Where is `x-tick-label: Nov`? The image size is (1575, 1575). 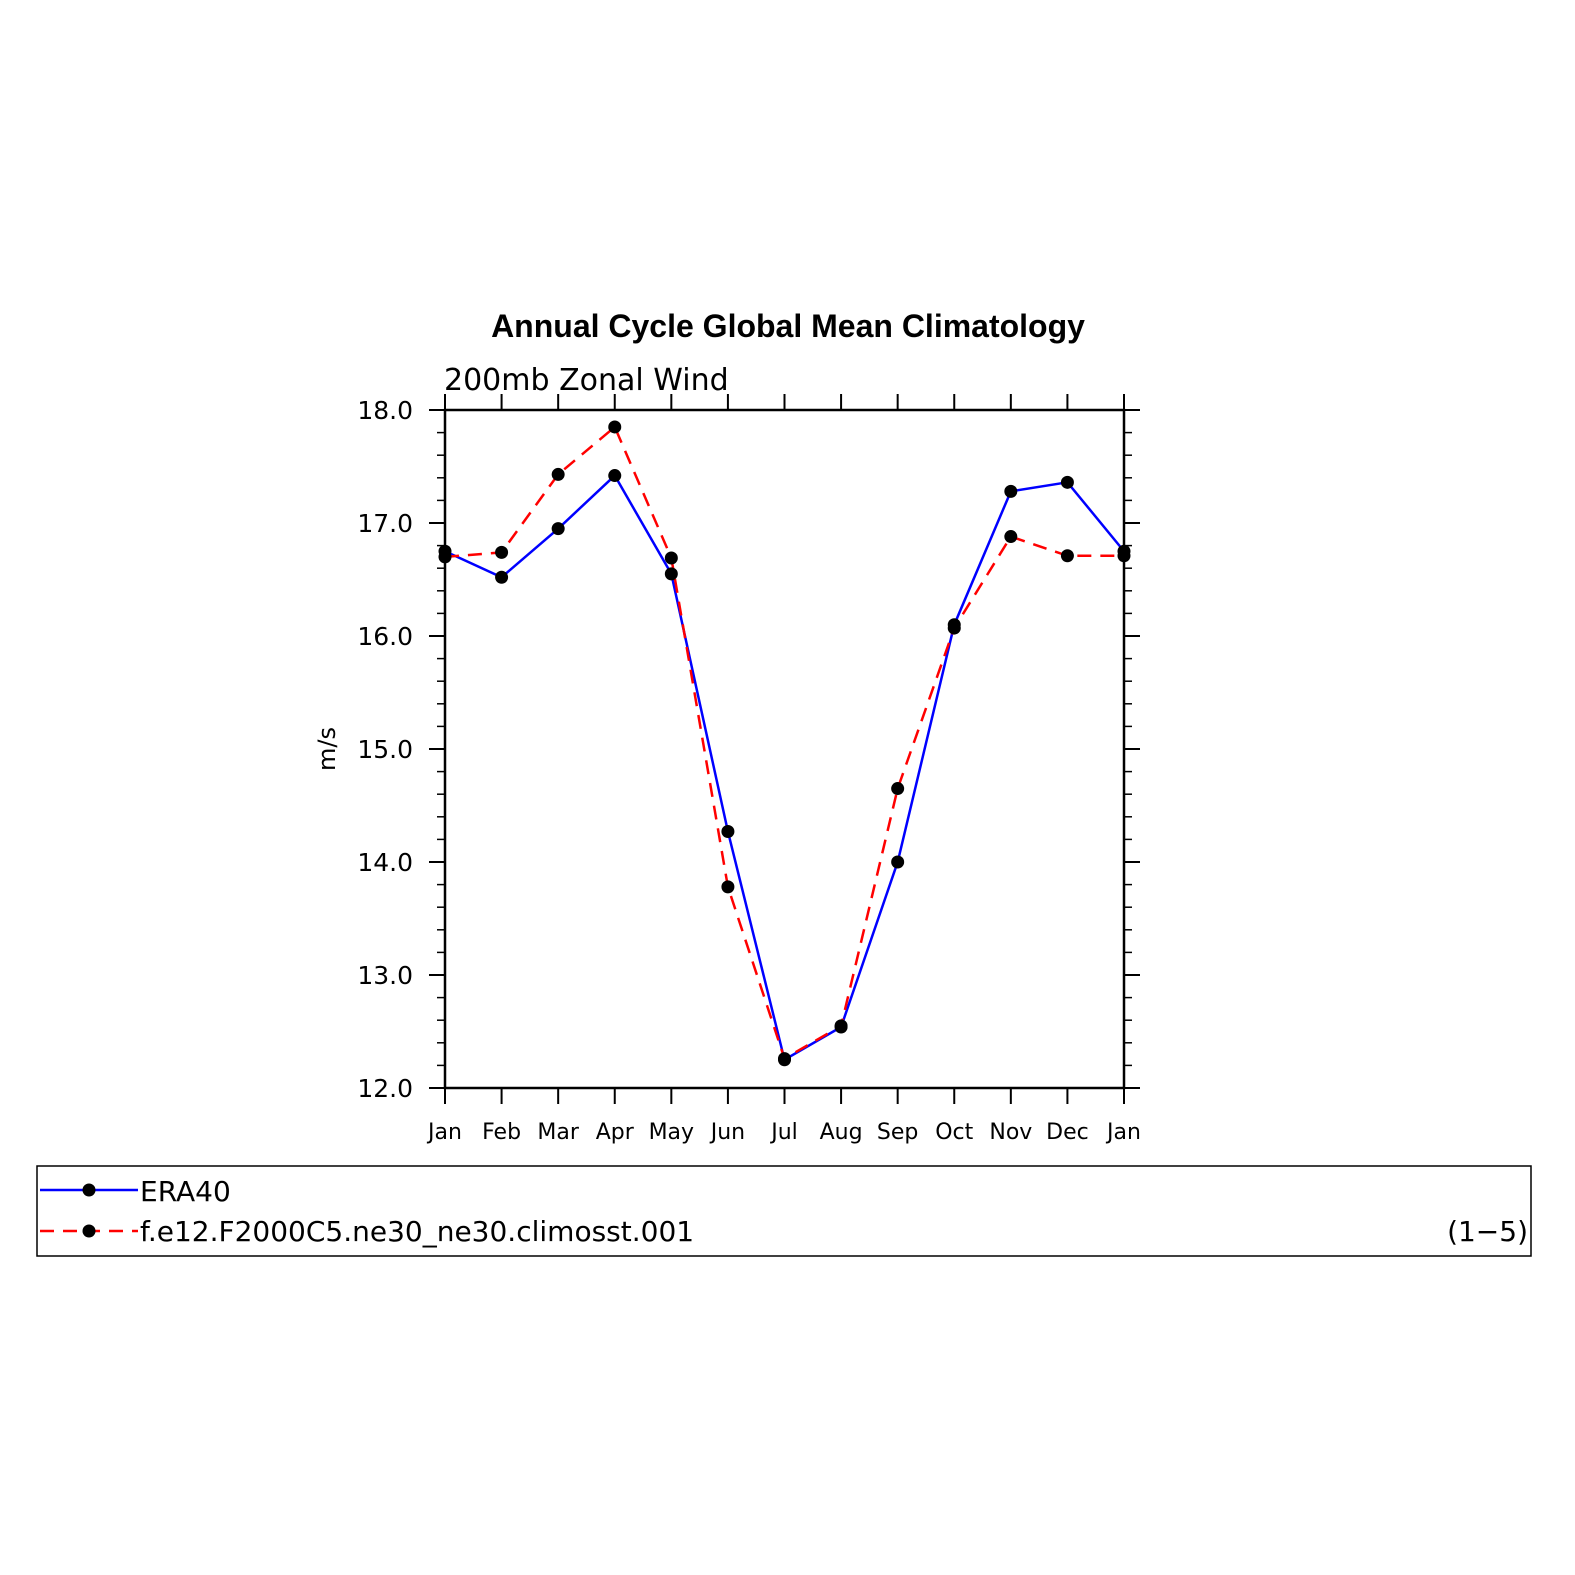 x-tick-label: Nov is located at coordinates (1010, 1132).